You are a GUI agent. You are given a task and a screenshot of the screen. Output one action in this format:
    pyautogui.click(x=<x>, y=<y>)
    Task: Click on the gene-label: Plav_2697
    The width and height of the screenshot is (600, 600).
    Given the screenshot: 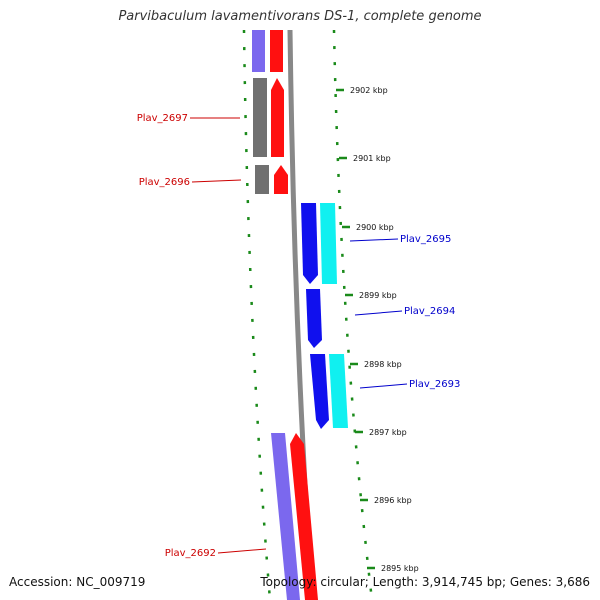 What is the action you would take?
    pyautogui.click(x=162, y=118)
    